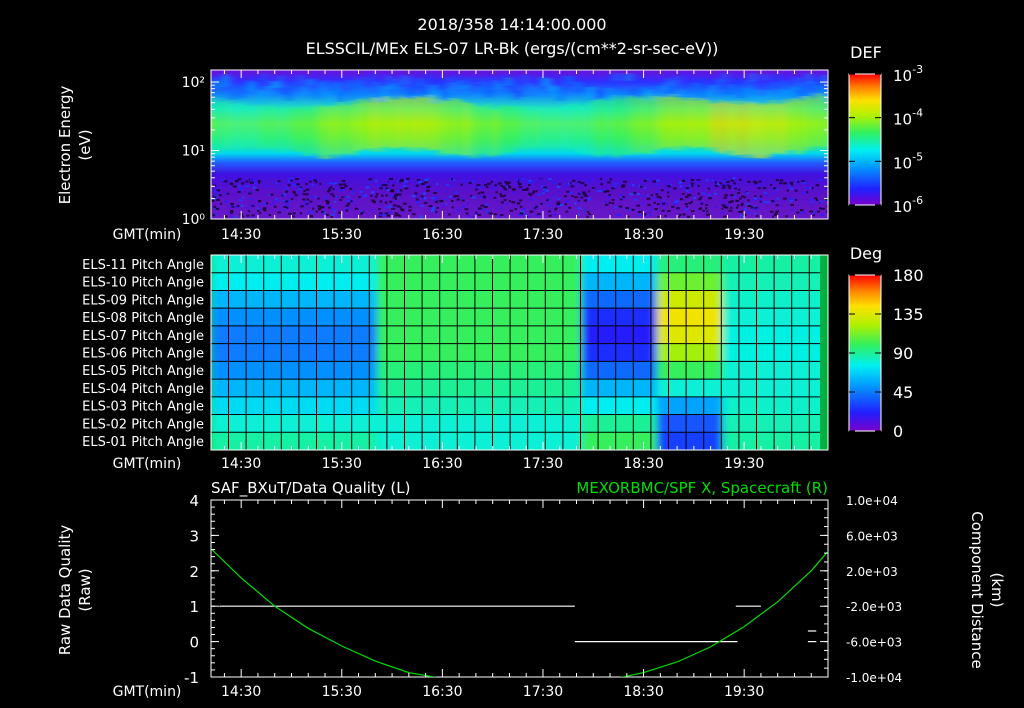 Image resolution: width=1024 pixels, height=708 pixels. Describe the element at coordinates (908, 275) in the screenshot. I see `deg-tick-label: 180` at that location.